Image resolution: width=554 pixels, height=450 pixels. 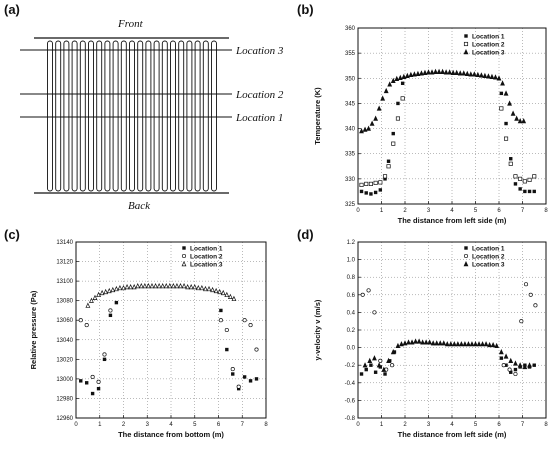 What do you see at coordinates (452, 330) in the screenshot?
I see `plot-frame` at bounding box center [452, 330].